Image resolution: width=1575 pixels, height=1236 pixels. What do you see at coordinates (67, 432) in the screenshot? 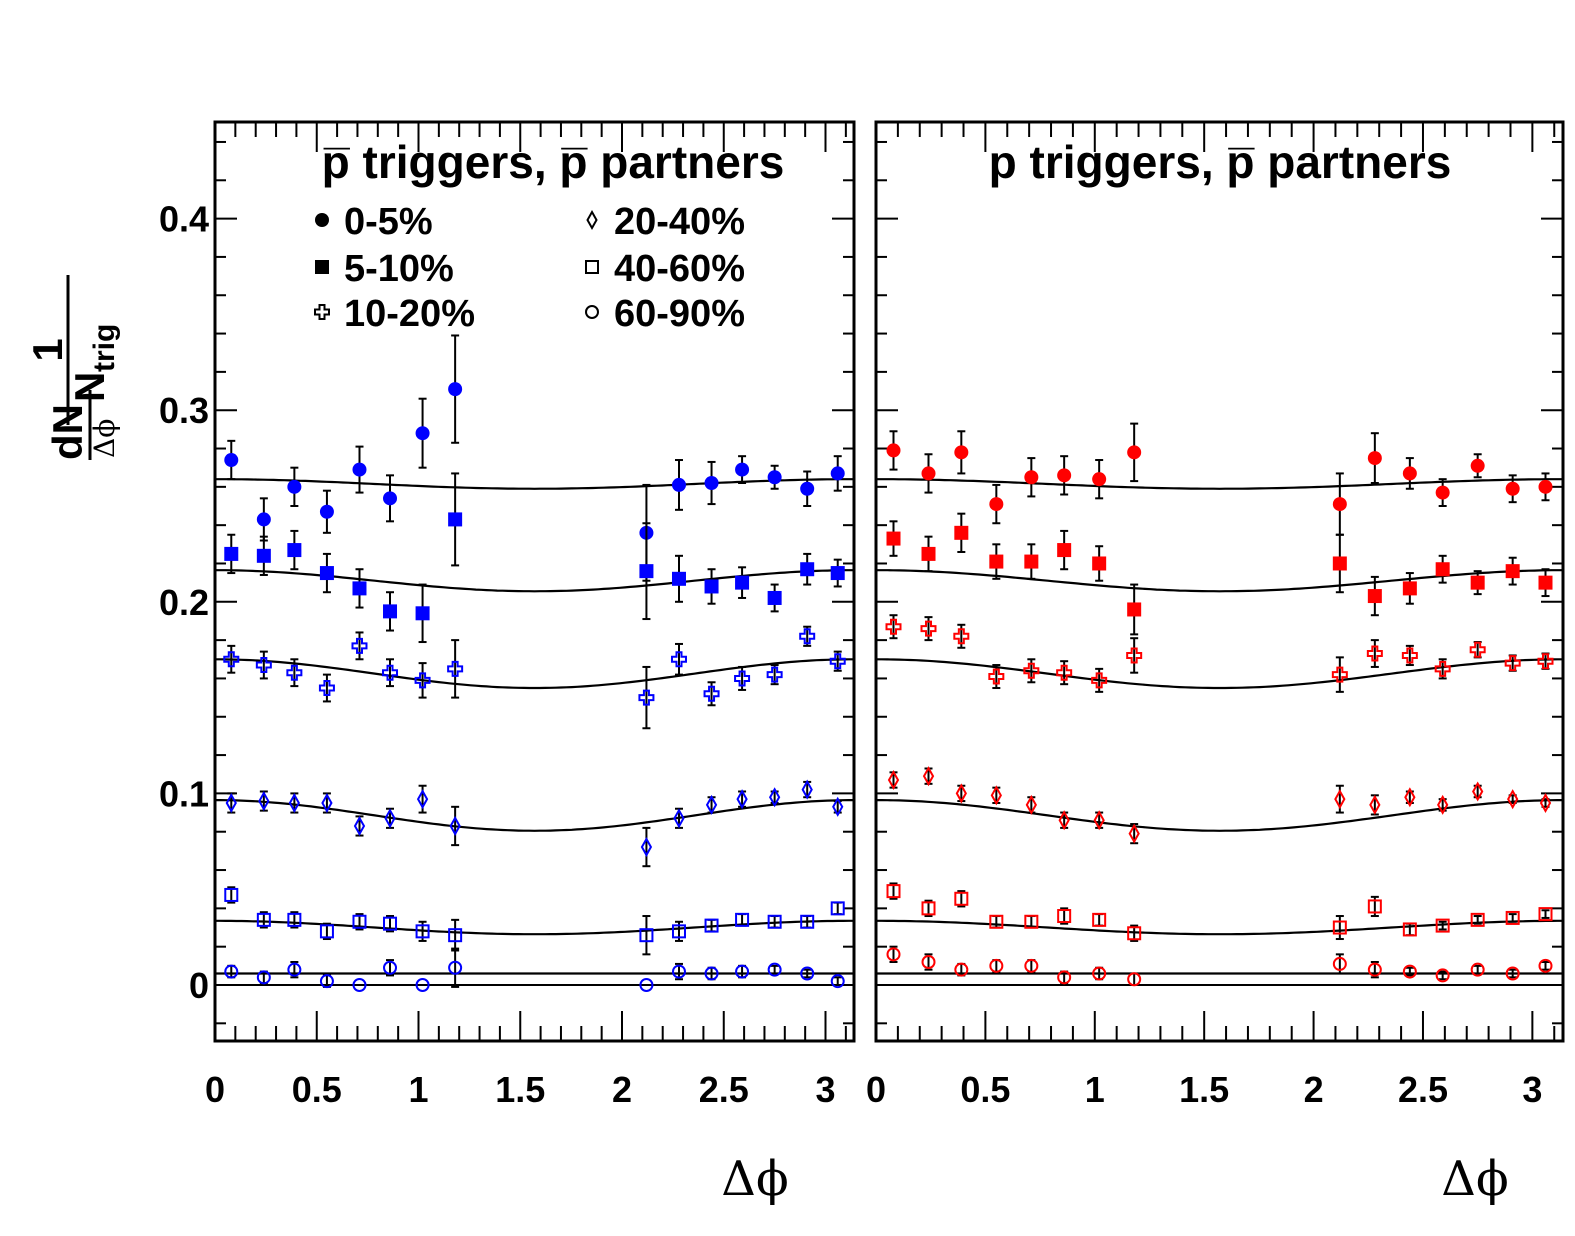
I see `y-label-dn: dN` at bounding box center [67, 432].